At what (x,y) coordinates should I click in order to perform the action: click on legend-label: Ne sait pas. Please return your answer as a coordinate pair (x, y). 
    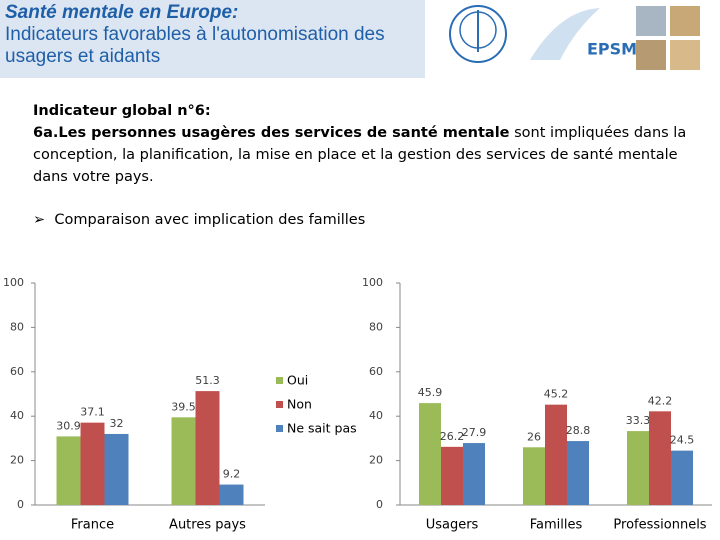
    Looking at the image, I should click on (322, 428).